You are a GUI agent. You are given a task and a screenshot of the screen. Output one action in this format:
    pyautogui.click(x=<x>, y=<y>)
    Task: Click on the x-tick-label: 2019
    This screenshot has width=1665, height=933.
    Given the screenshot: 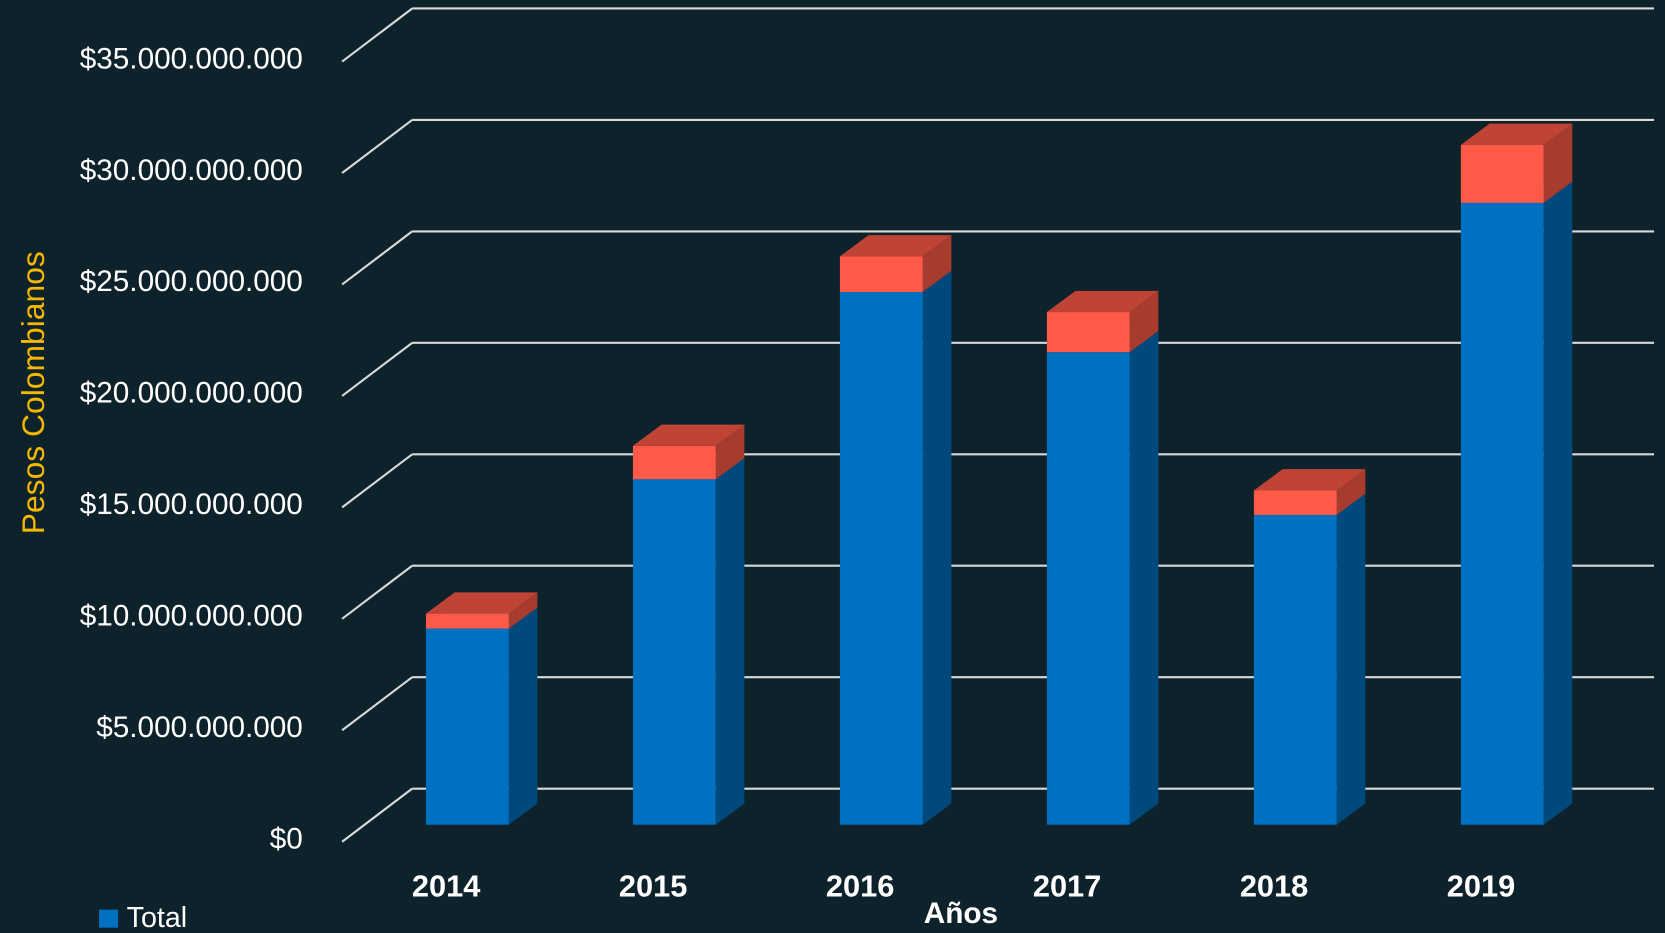 What is the action you would take?
    pyautogui.click(x=1481, y=886)
    